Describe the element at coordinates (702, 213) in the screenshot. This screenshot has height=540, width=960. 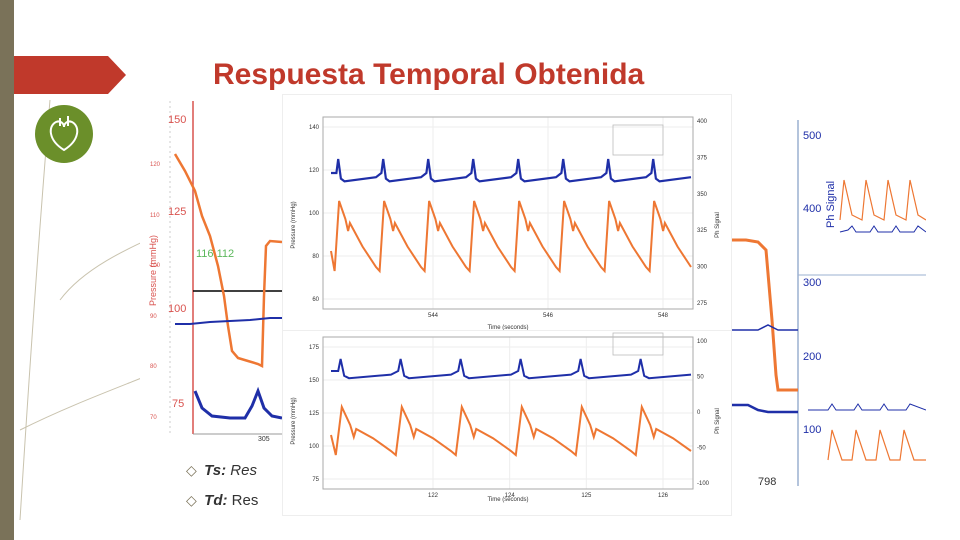
I see `main-top-right-ticks: 400 375 350 325 300 275` at that location.